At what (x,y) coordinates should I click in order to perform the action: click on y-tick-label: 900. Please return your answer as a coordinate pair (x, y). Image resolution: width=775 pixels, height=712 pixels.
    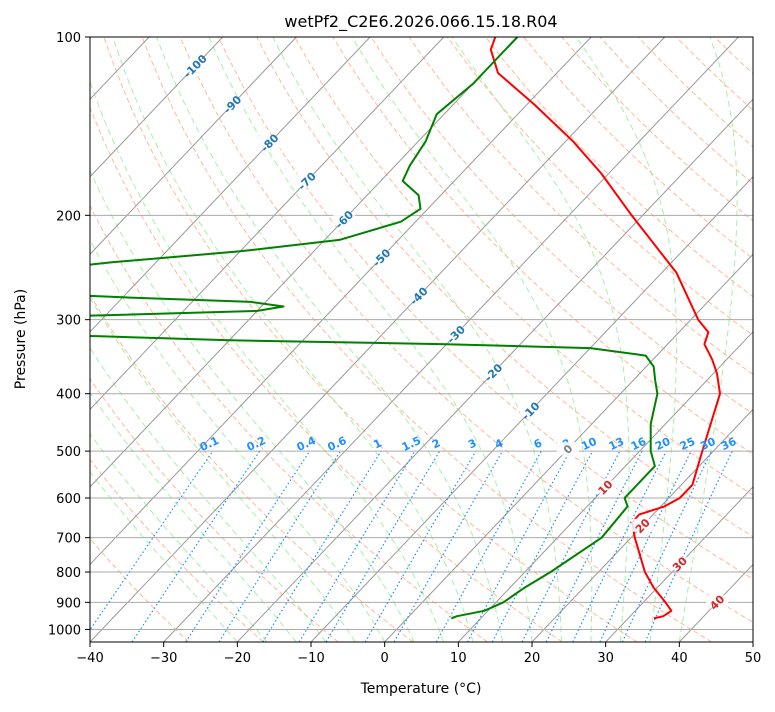
    Looking at the image, I should click on (68, 603).